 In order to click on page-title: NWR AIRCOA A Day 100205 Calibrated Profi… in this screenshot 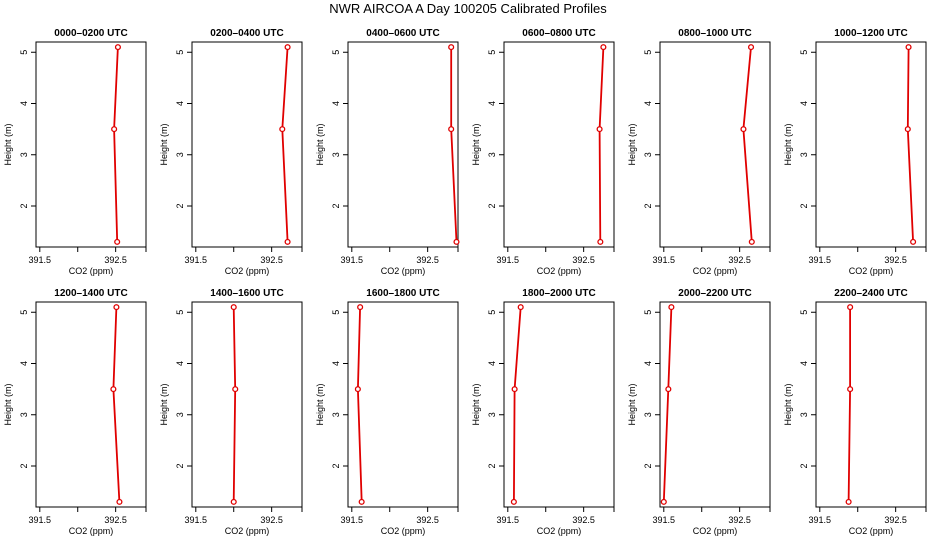, I will do `click(468, 8)`.